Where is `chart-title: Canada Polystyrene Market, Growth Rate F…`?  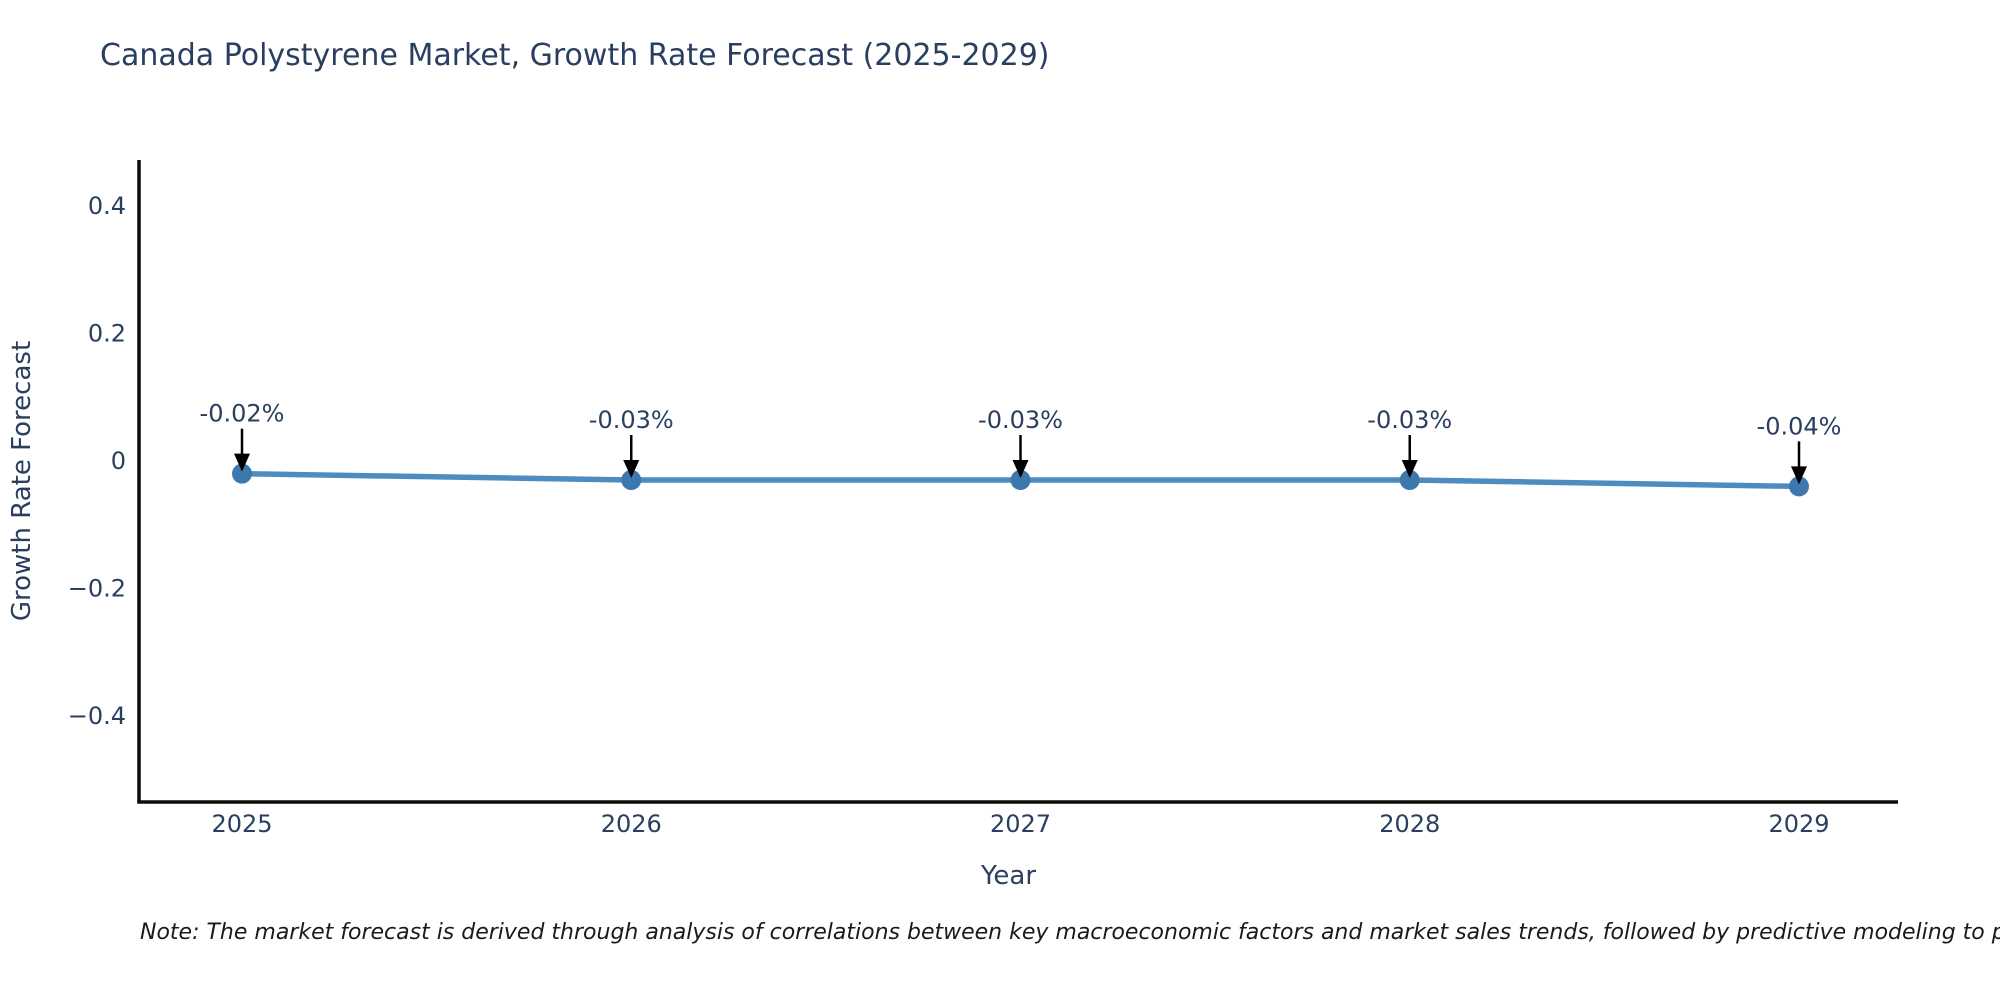
chart-title: Canada Polystyrene Market, Growth Rate F… is located at coordinates (575, 55).